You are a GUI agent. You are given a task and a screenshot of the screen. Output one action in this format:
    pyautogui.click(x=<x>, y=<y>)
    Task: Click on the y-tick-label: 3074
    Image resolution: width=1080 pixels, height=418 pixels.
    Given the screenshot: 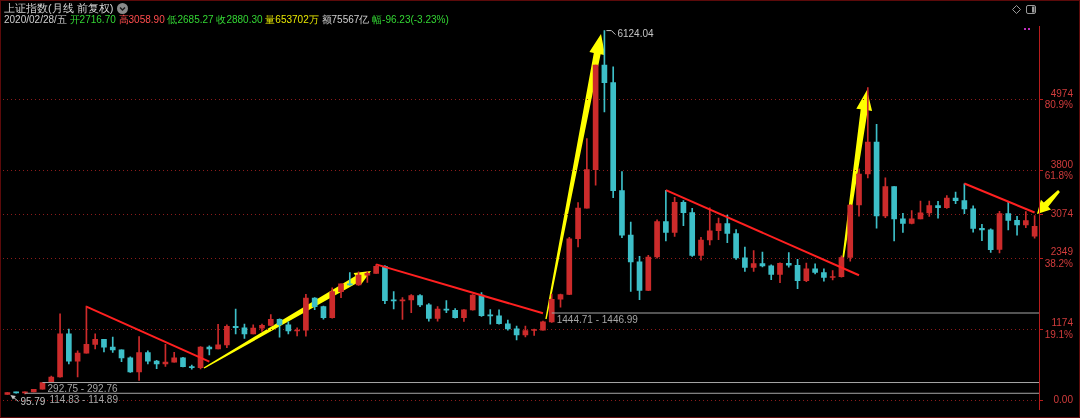 What is the action you would take?
    pyautogui.click(x=1062, y=214)
    